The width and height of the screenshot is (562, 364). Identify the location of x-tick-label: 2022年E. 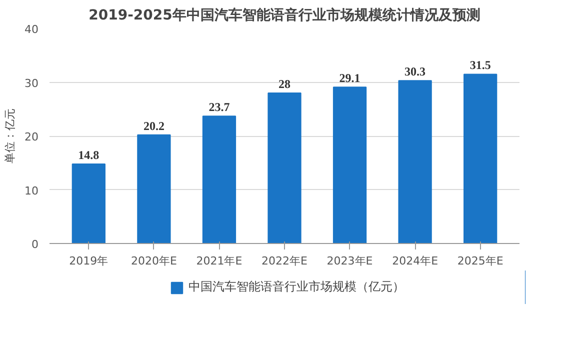
(285, 261).